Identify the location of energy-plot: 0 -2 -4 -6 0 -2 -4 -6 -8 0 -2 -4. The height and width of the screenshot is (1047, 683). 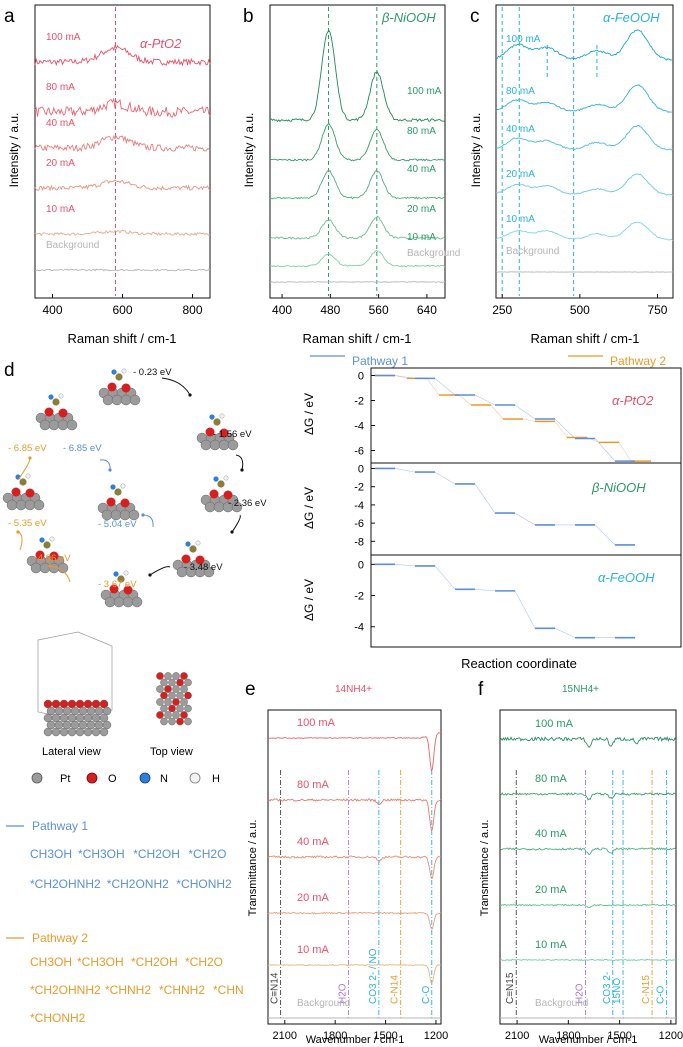
(502, 505).